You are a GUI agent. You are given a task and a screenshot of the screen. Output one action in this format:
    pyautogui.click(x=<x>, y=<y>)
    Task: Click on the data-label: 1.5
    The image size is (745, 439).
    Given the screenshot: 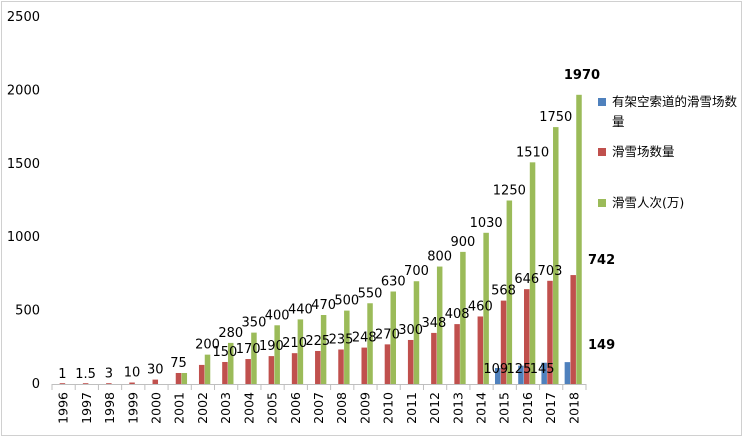 What is the action you would take?
    pyautogui.click(x=85, y=374)
    